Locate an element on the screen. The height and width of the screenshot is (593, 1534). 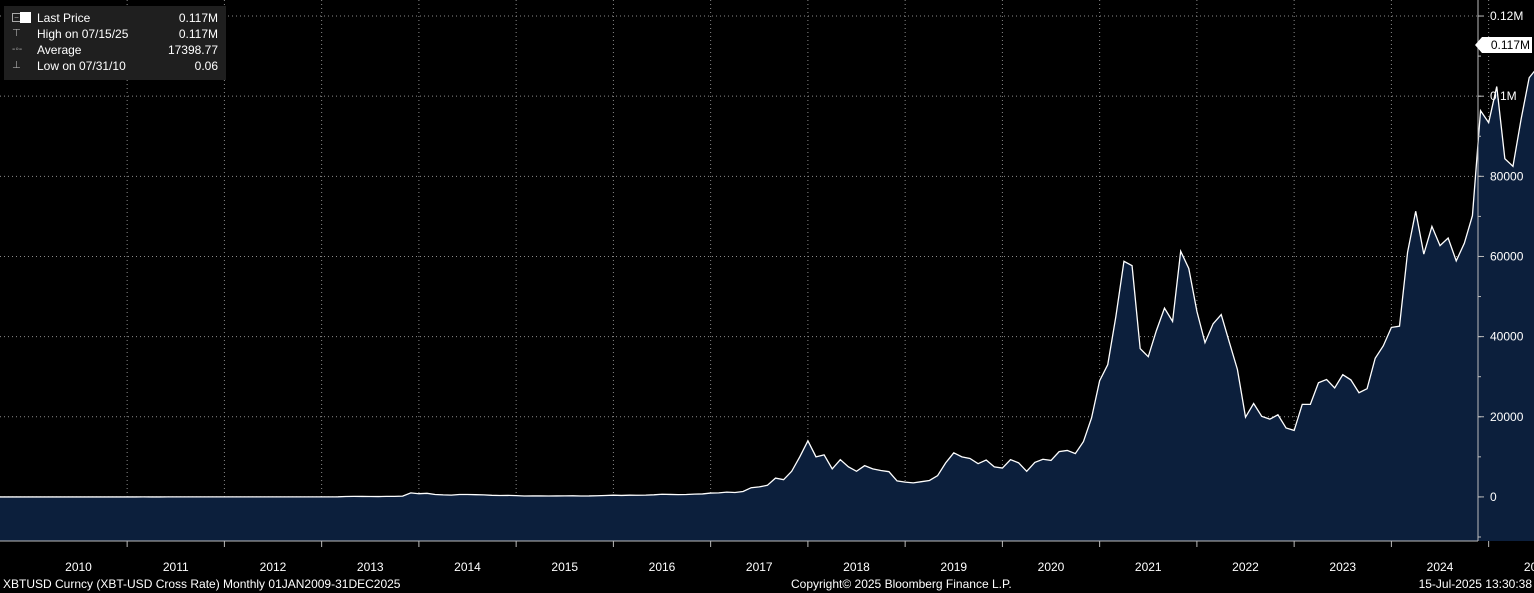
y-tick-label: 40000 is located at coordinates (1507, 337).